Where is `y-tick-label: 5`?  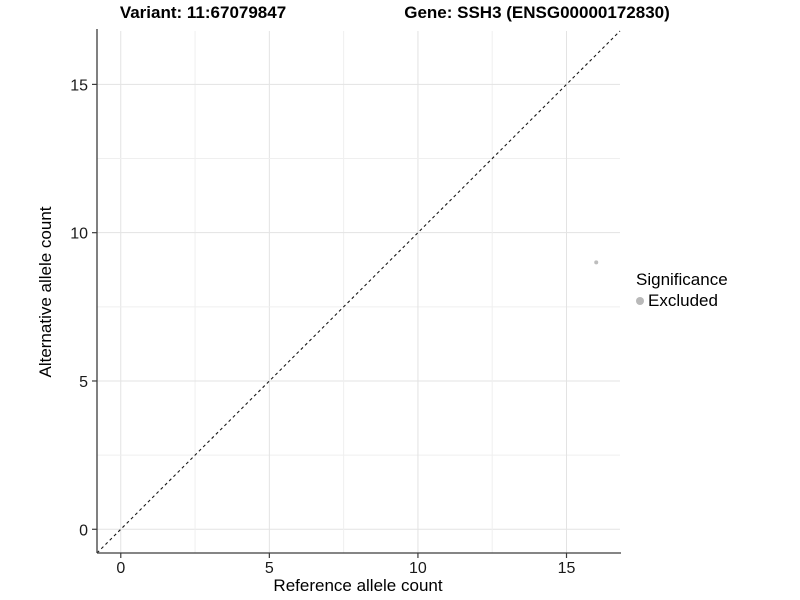 y-tick-label: 5 is located at coordinates (83, 382).